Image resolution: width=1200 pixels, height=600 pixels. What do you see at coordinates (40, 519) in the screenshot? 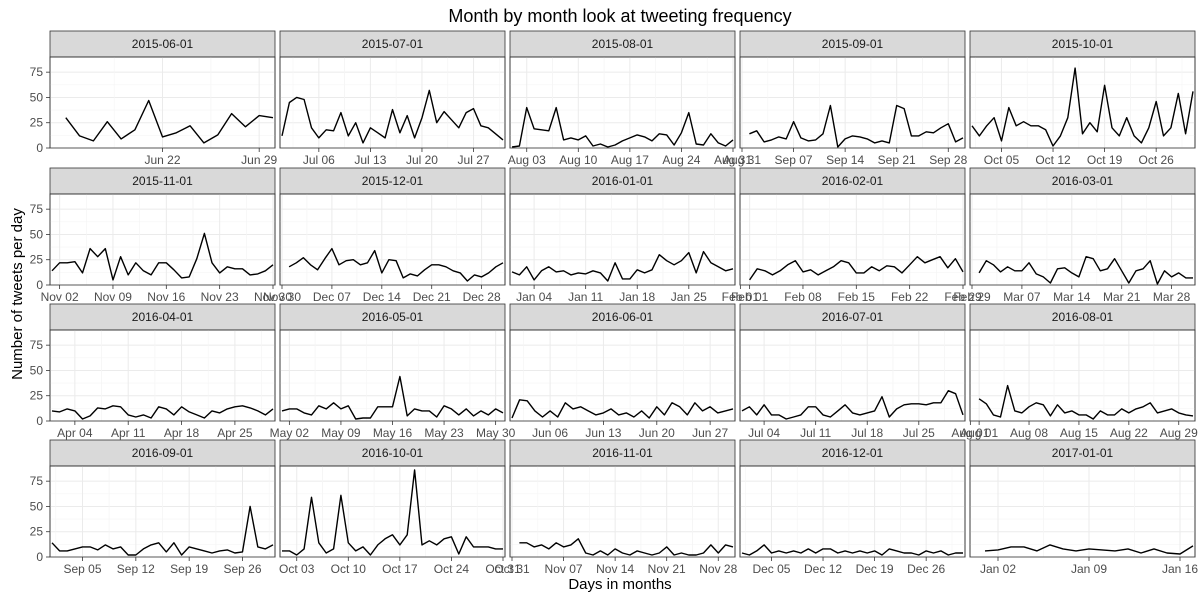
I see `y-axis-row-4: 0 25 50 75` at bounding box center [40, 519].